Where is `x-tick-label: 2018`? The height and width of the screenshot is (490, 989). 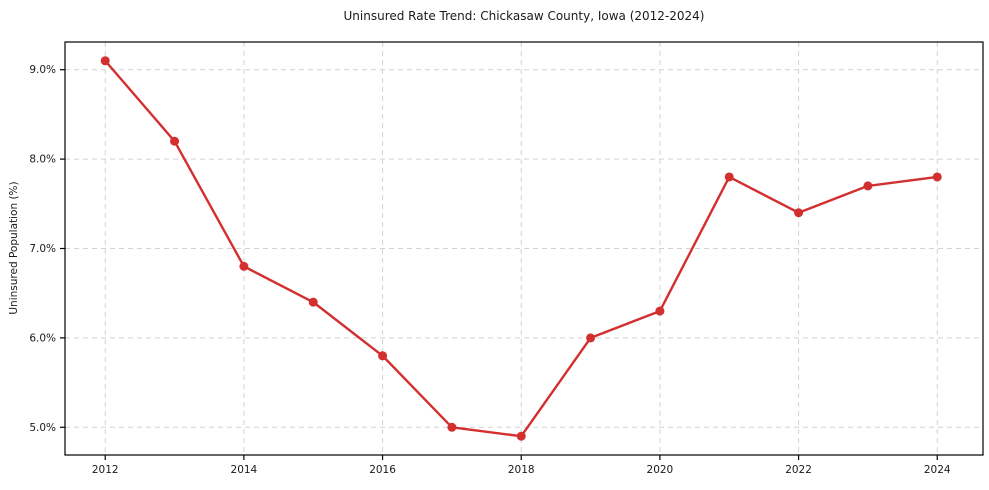
x-tick-label: 2018 is located at coordinates (521, 470).